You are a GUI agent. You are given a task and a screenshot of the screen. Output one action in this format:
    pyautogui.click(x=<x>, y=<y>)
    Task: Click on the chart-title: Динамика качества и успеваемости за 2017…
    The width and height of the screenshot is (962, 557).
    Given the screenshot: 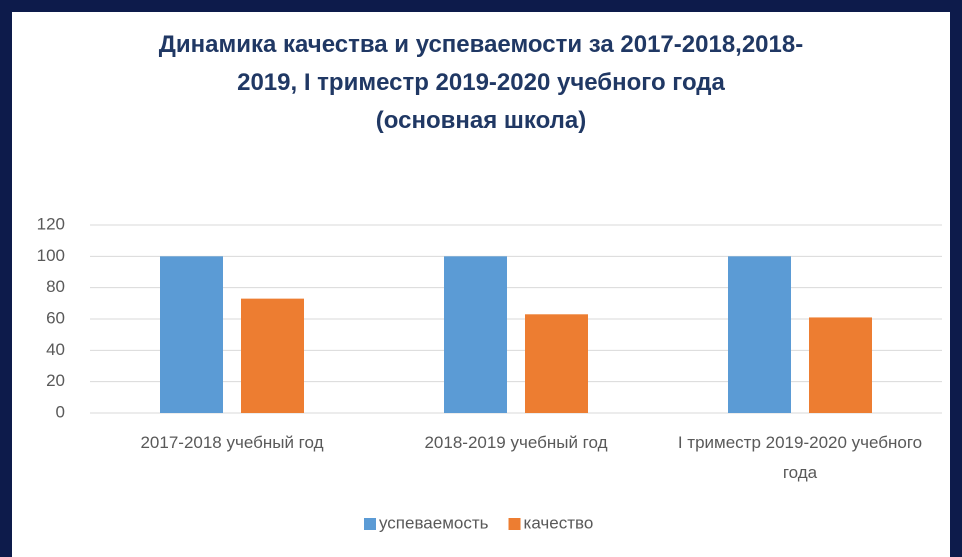 What is the action you would take?
    pyautogui.click(x=481, y=82)
    